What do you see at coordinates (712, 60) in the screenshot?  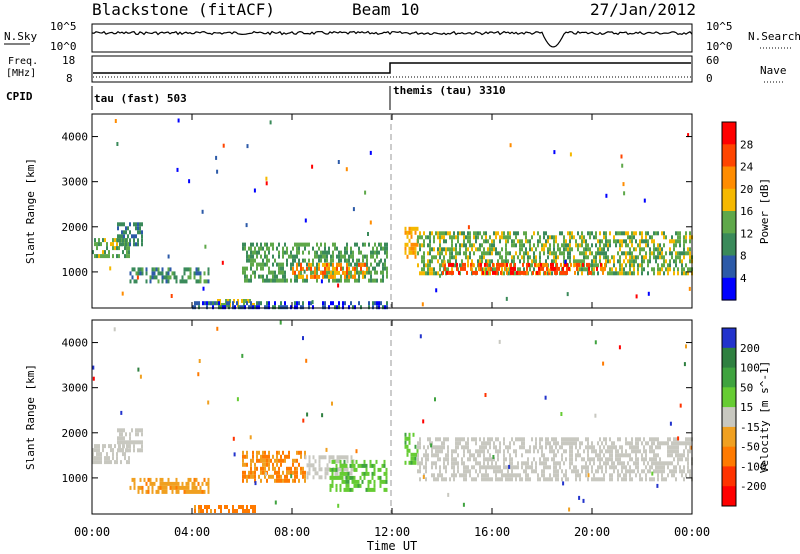 I see `nave-tick-top: 60` at bounding box center [712, 60].